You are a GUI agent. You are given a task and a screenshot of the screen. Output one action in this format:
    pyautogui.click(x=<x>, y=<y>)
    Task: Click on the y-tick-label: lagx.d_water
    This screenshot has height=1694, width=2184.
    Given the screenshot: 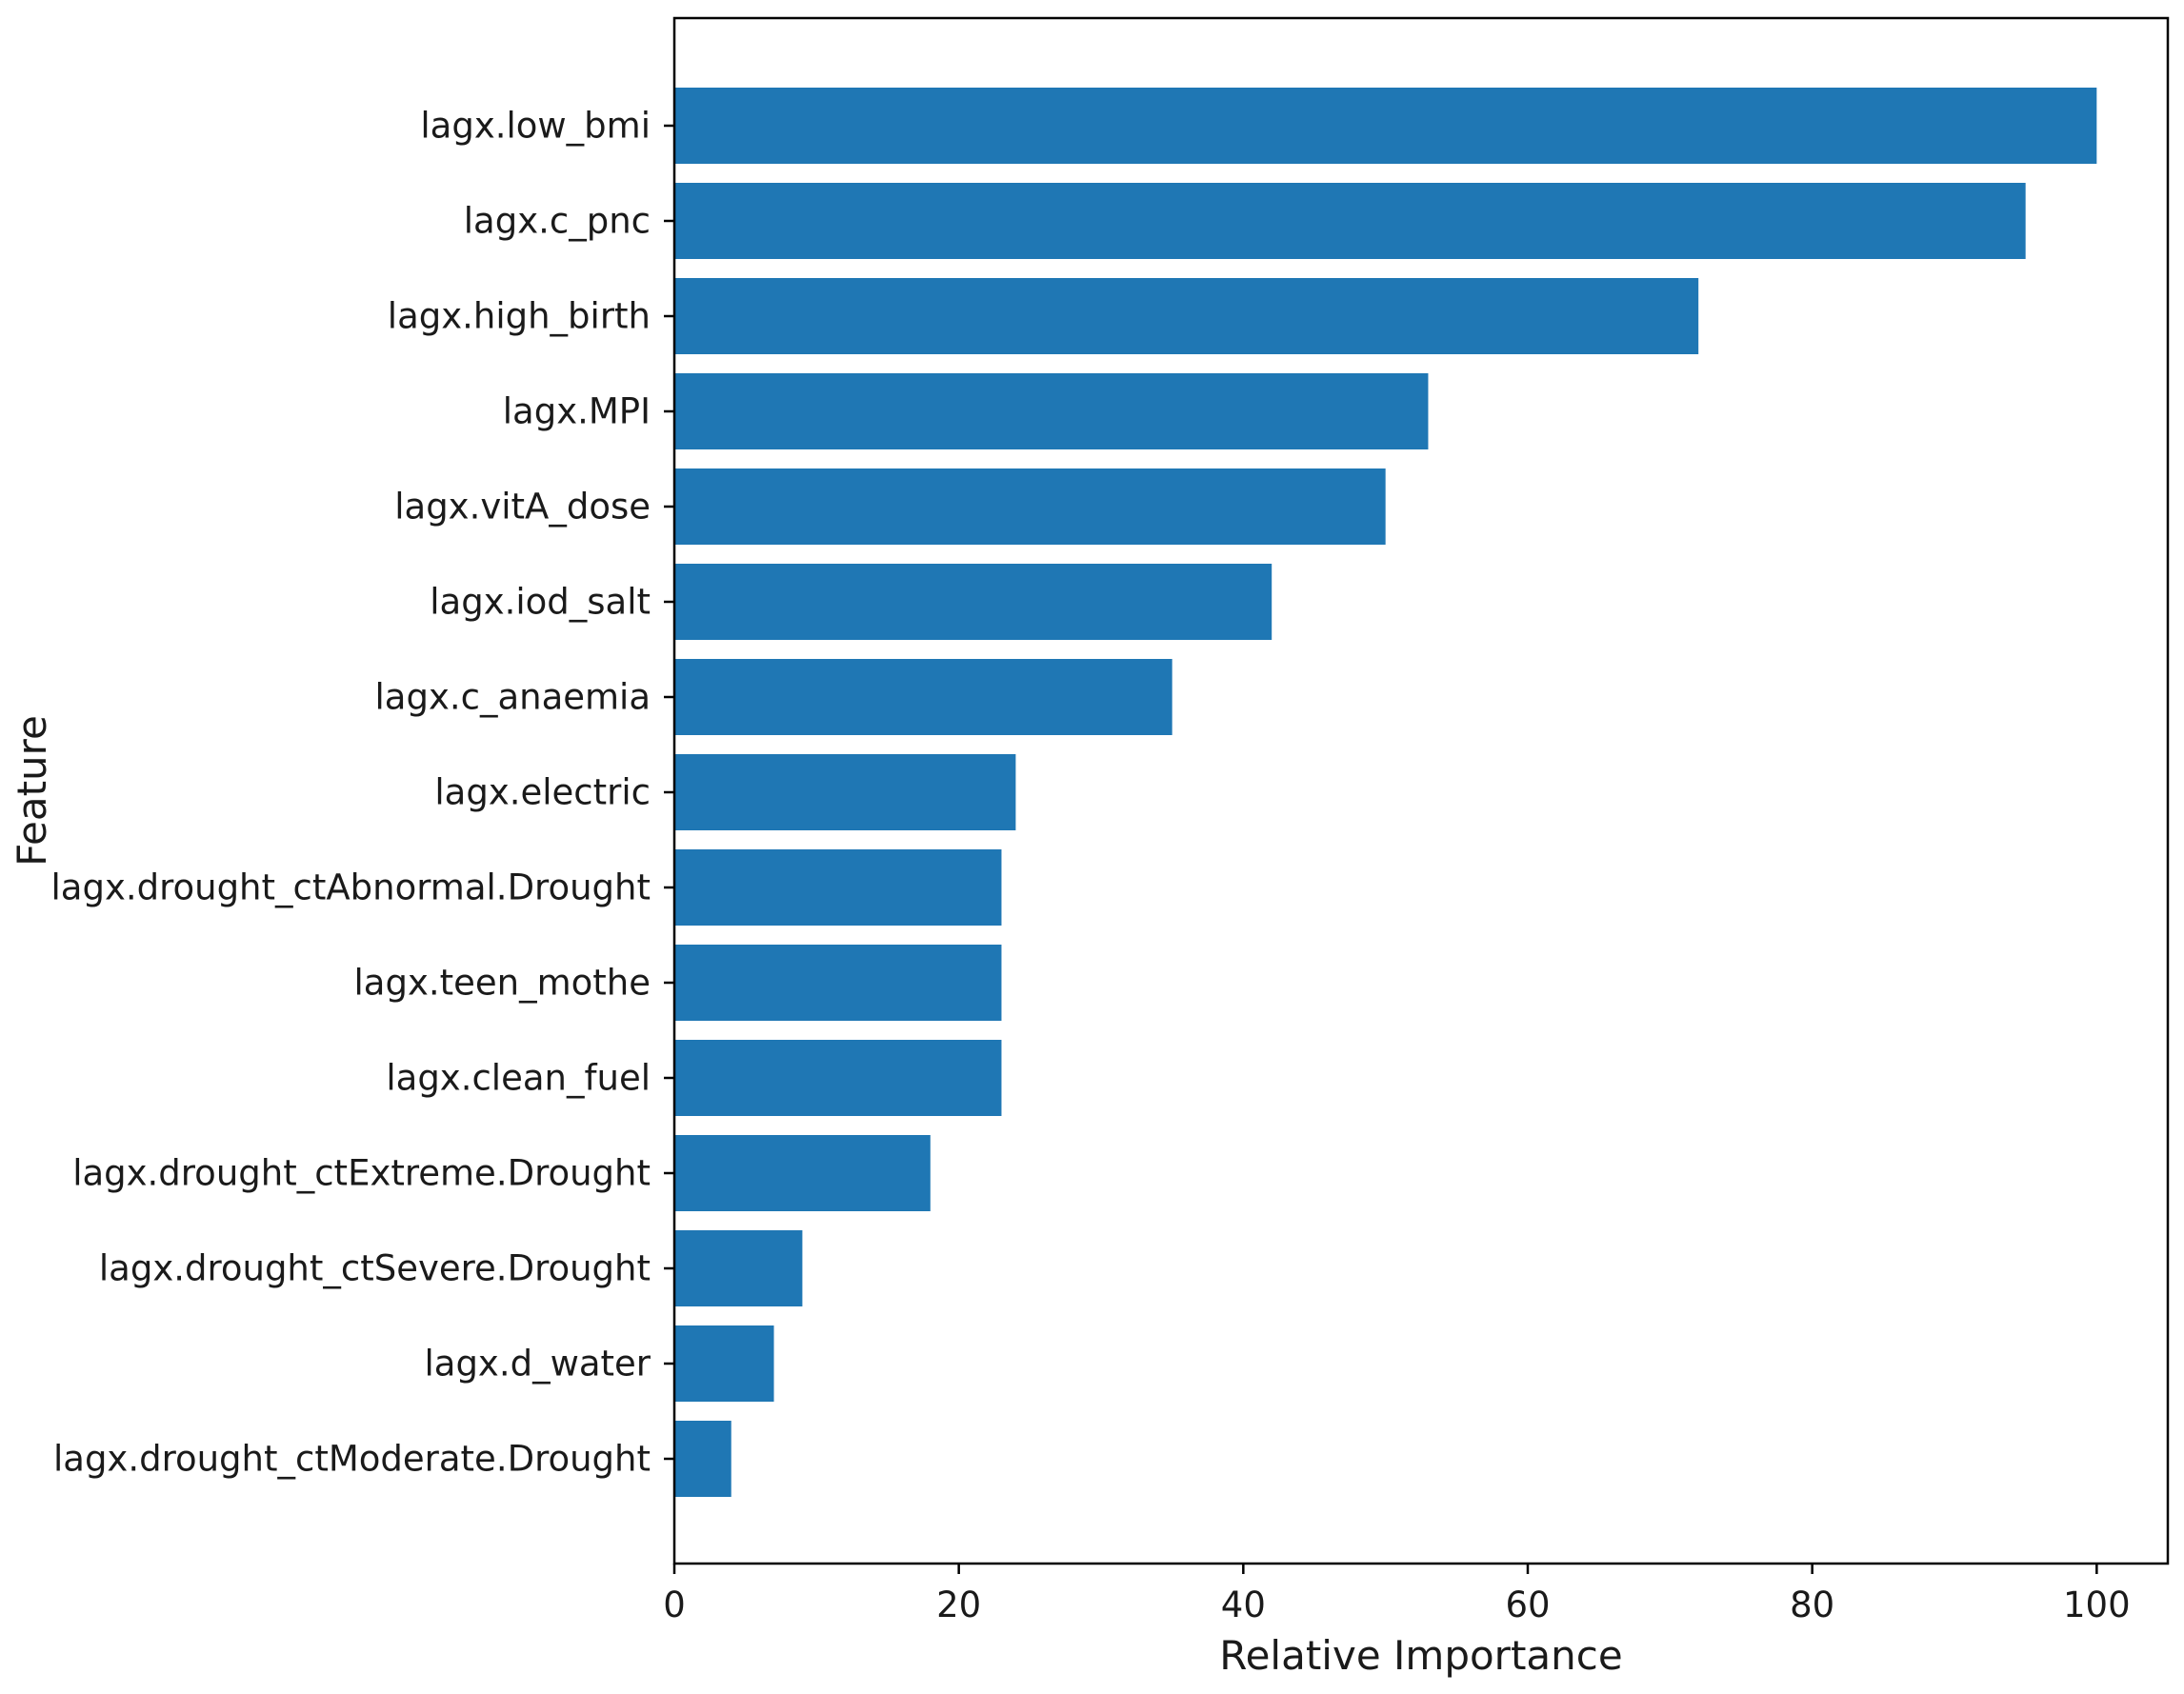 What is the action you would take?
    pyautogui.click(x=537, y=1364)
    